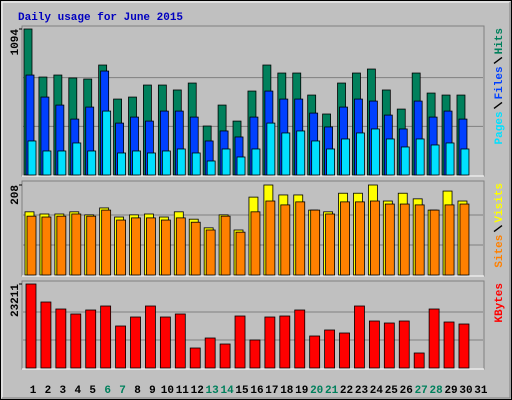 The image size is (512, 400). Describe the element at coordinates (100, 18) in the screenshot. I see `chart-title: Daily usage for June 2015` at that location.